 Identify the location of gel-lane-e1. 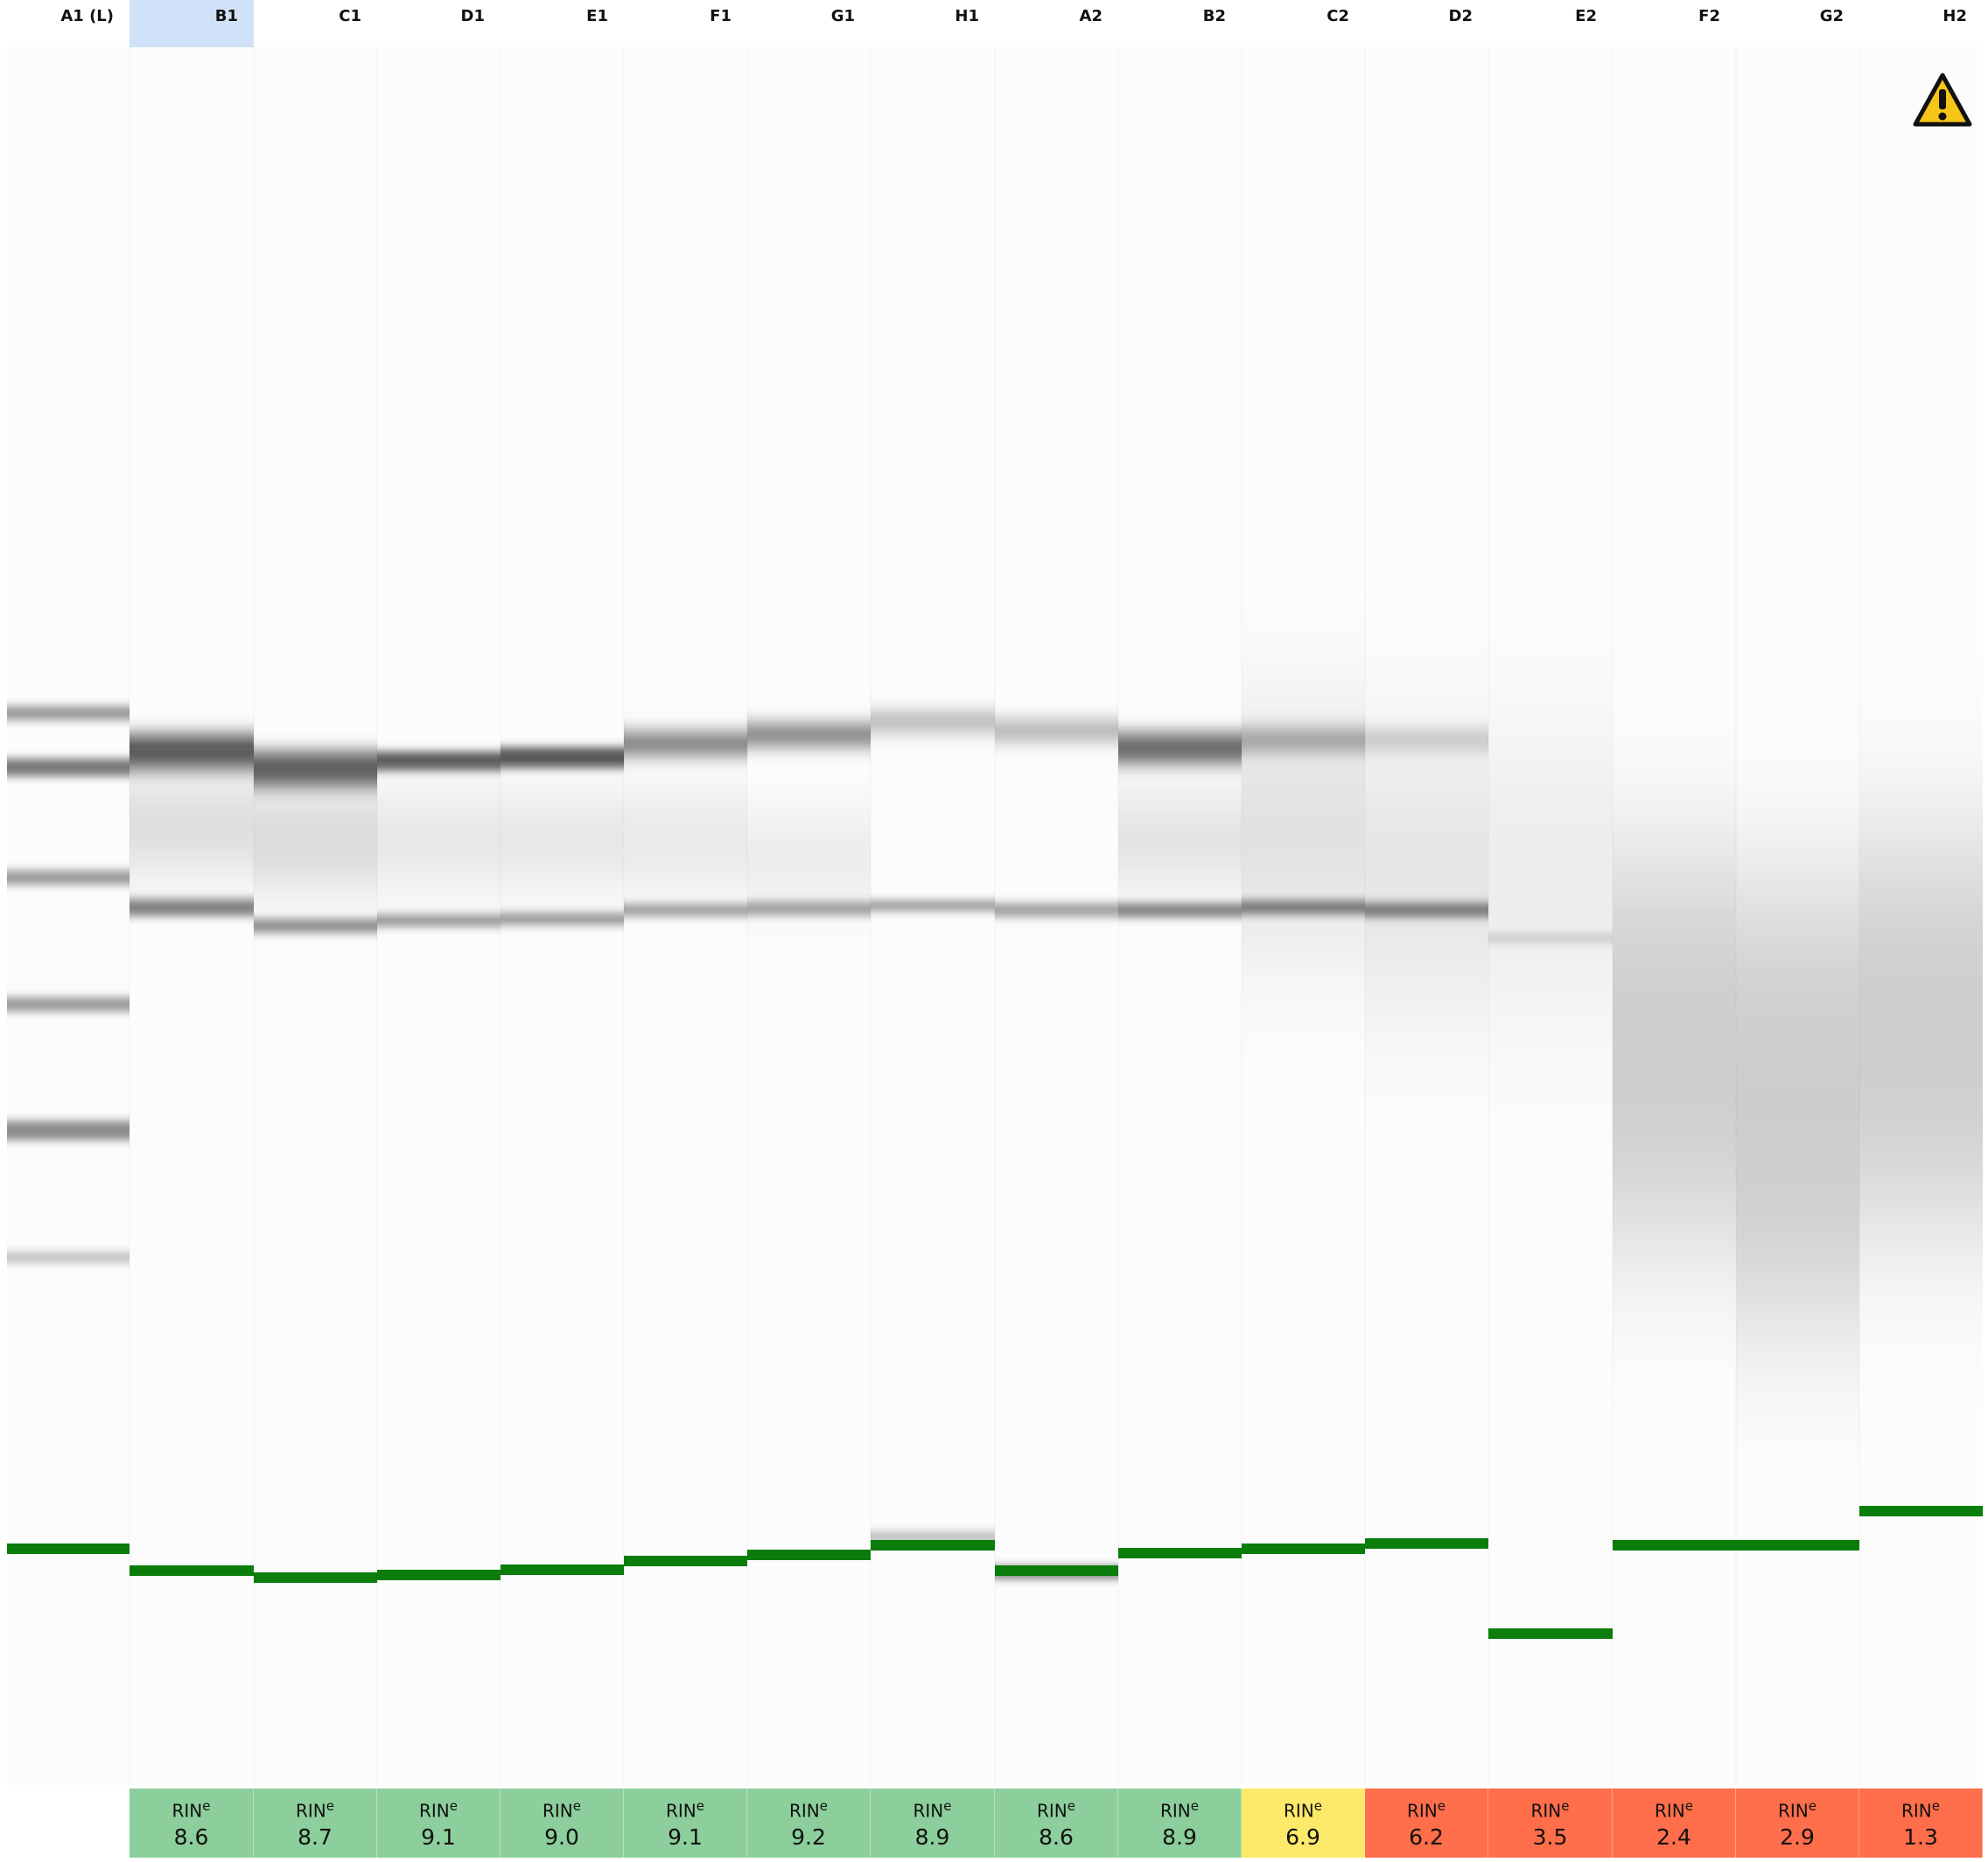
(562, 916).